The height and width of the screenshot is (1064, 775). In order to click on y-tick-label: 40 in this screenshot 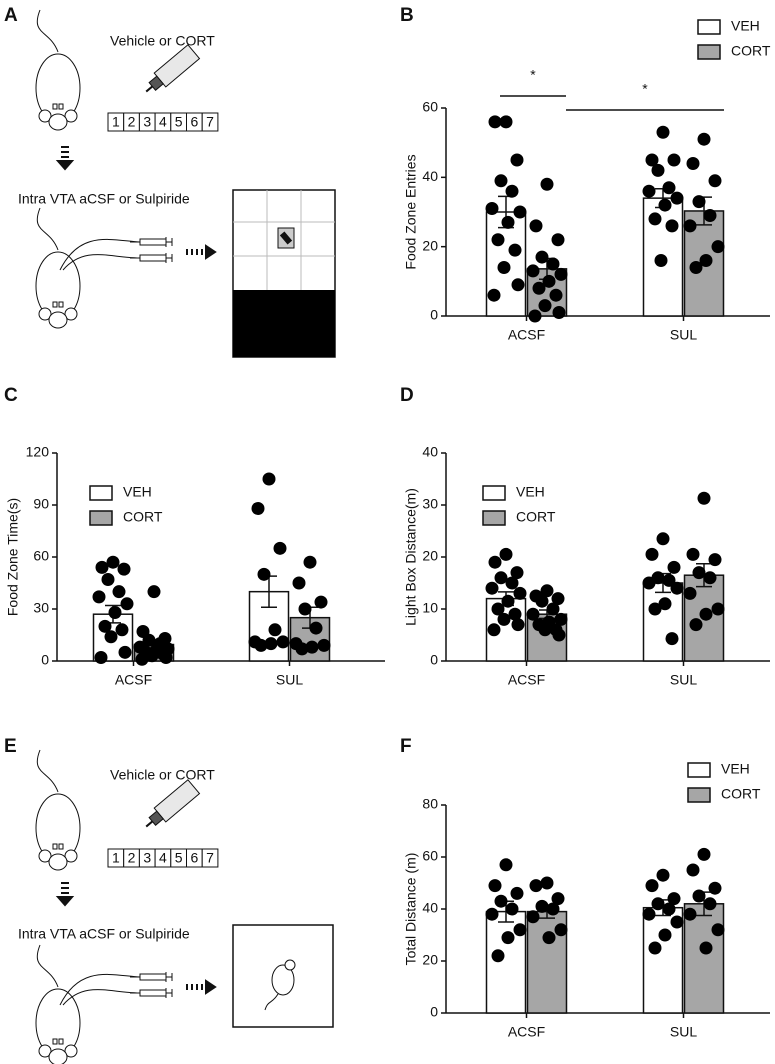, I will do `click(430, 176)`.